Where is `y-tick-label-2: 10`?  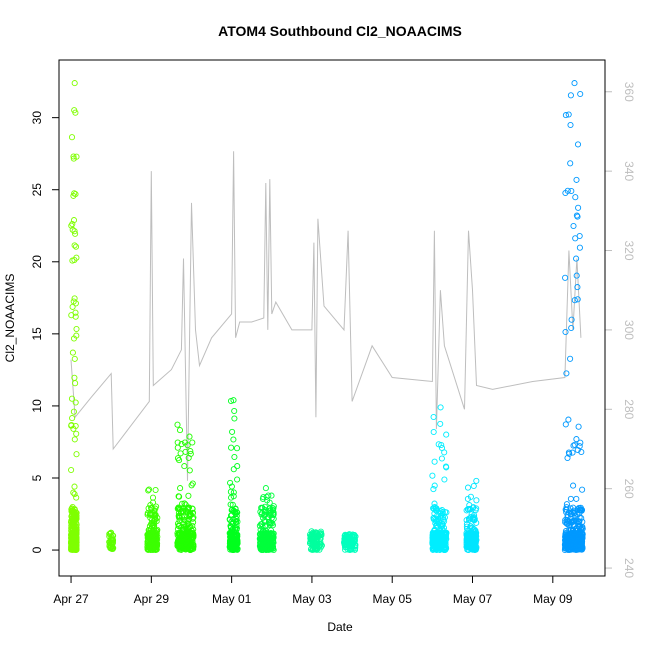 y-tick-label-2: 10 is located at coordinates (37, 406).